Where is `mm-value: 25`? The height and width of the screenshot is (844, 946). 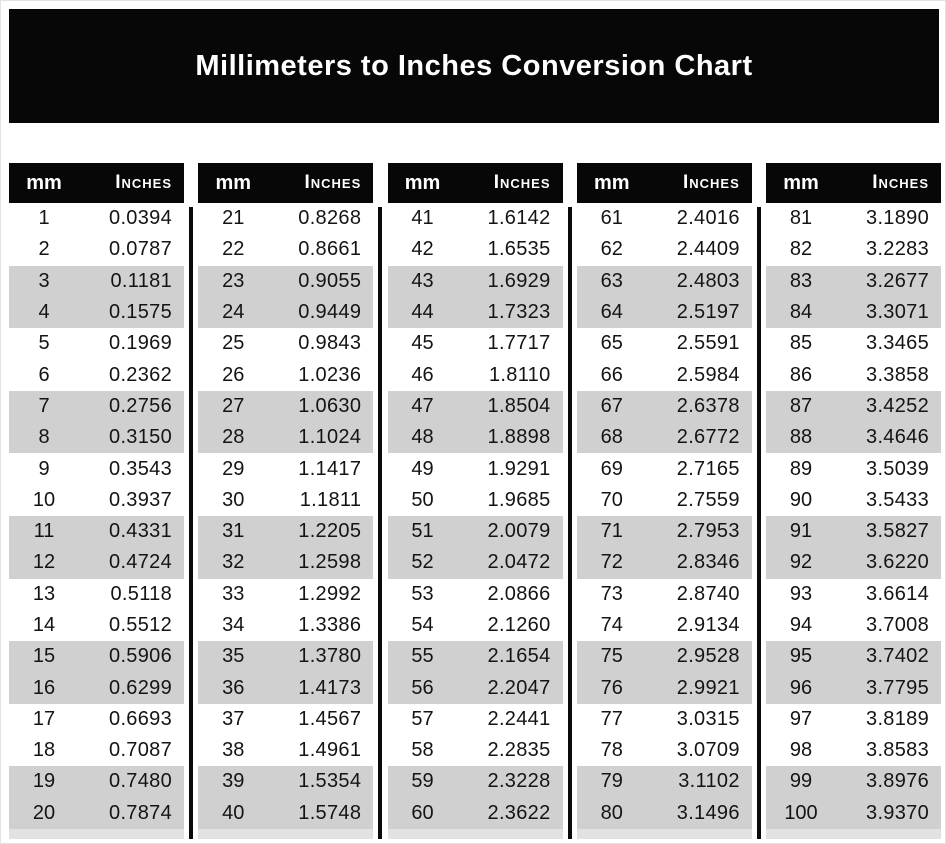 mm-value: 25 is located at coordinates (233, 343).